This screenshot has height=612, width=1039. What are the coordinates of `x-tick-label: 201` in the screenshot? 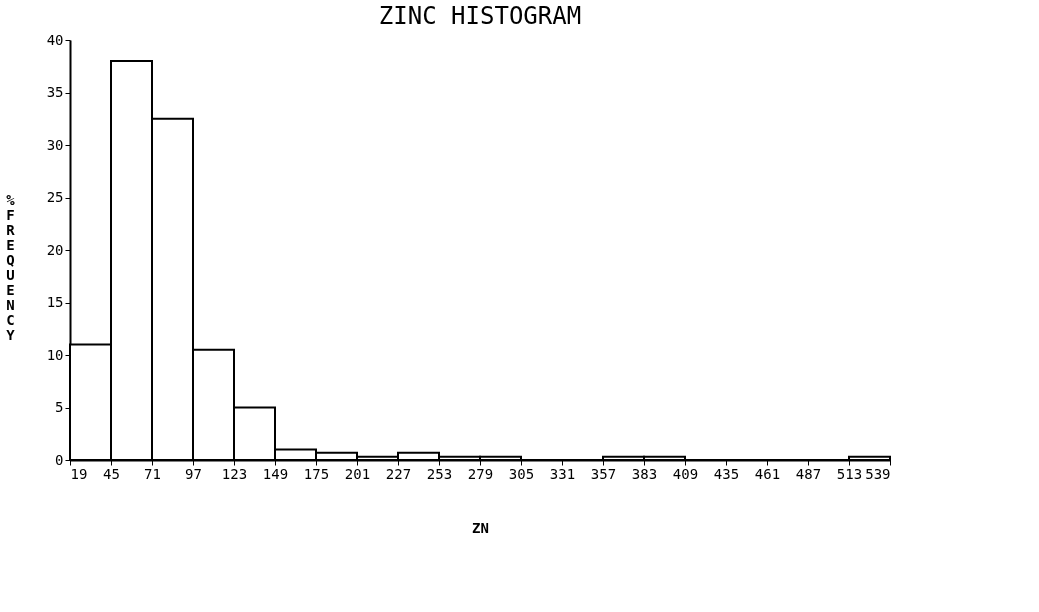 It's located at (357, 473).